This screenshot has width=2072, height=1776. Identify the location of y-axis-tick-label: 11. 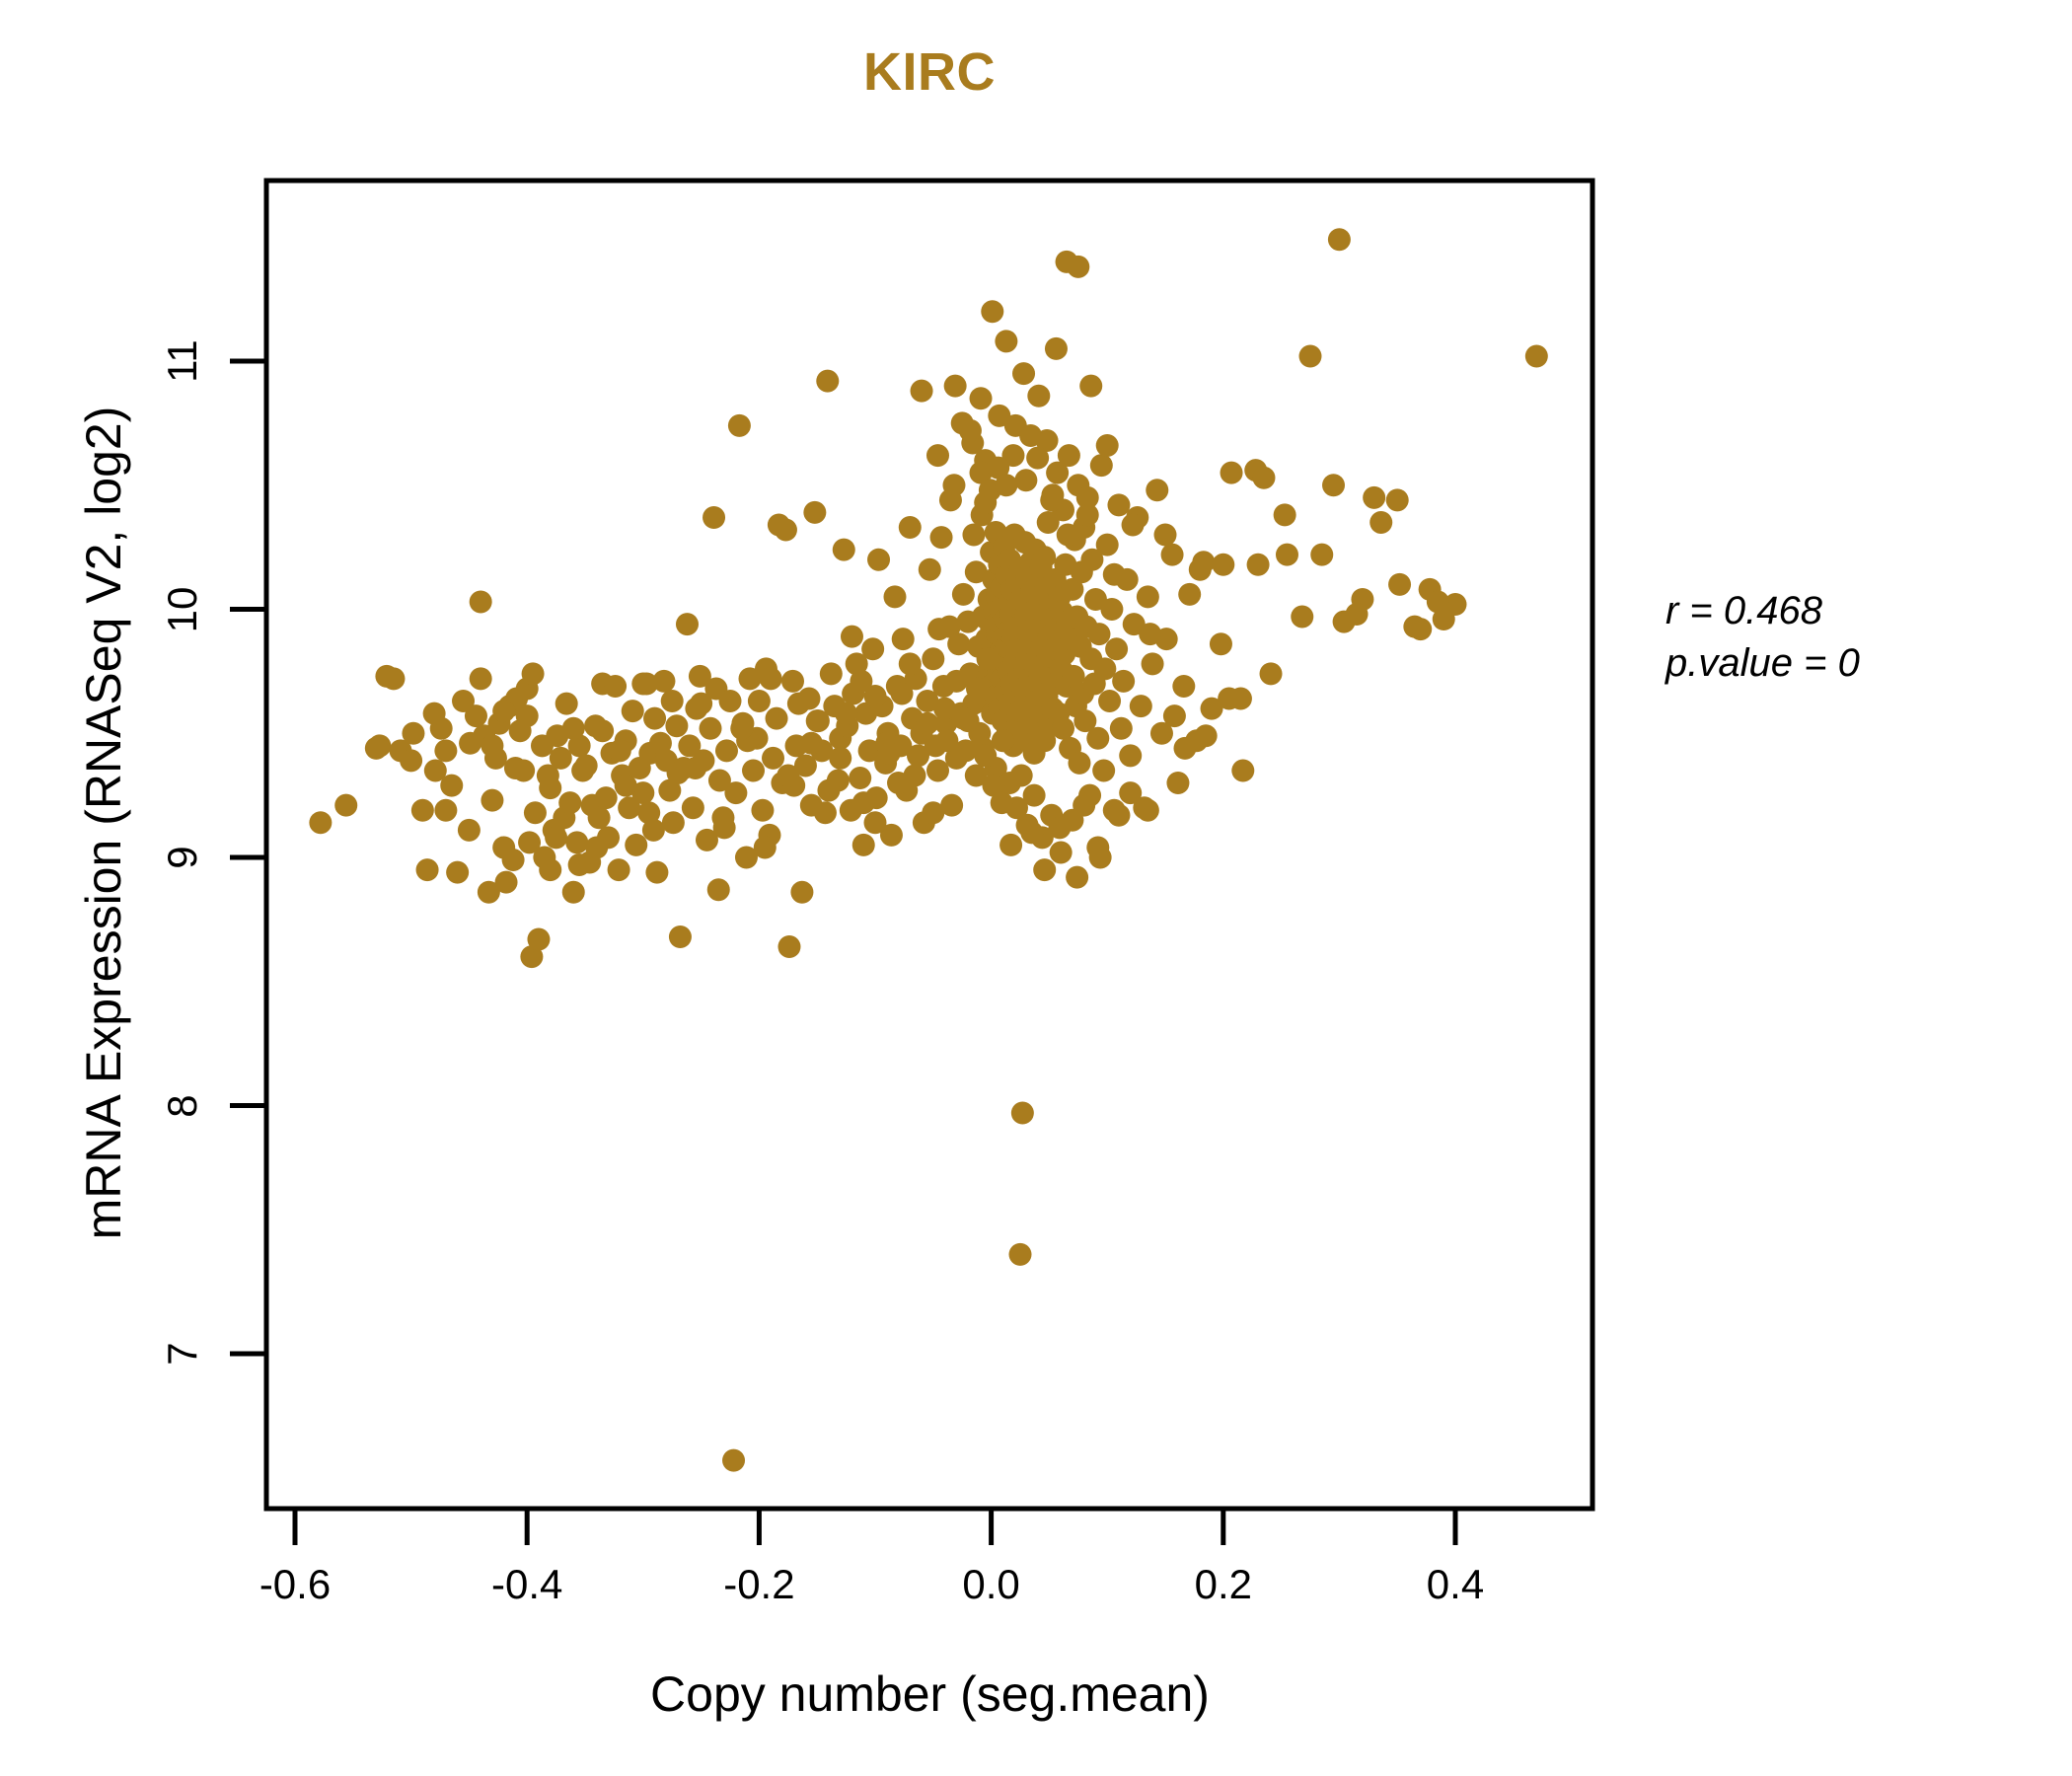
(182, 361).